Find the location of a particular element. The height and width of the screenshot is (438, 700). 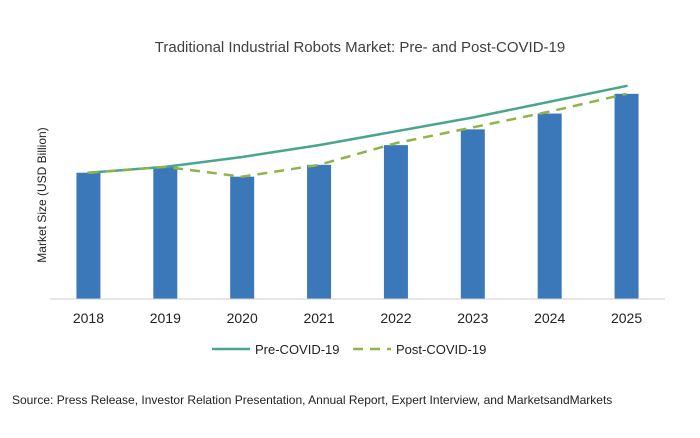

legend-post-covid: Post-COVID-19 is located at coordinates (419, 349).